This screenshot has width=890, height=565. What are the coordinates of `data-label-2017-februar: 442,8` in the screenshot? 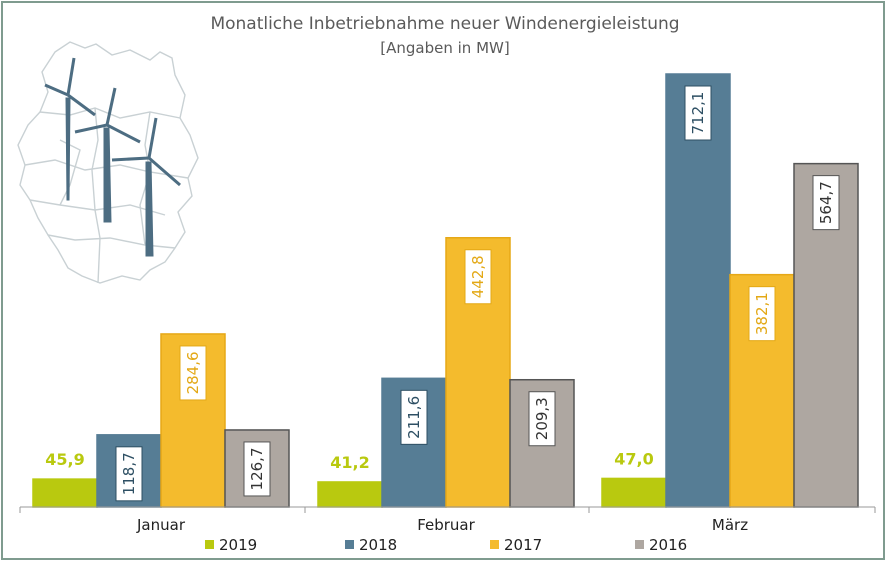 It's located at (478, 276).